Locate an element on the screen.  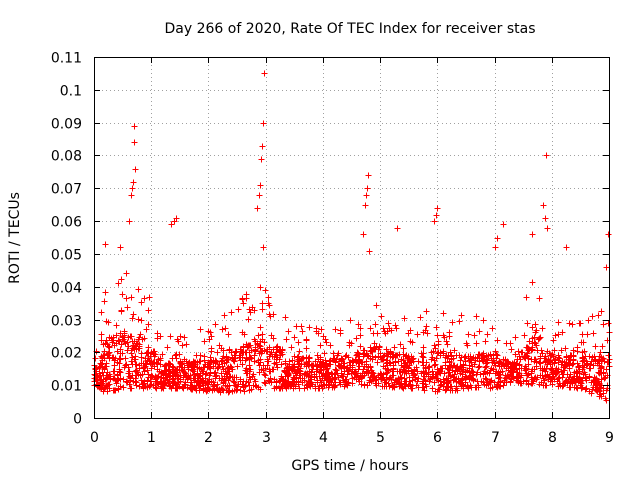
x-tick-label: 9 is located at coordinates (609, 438).